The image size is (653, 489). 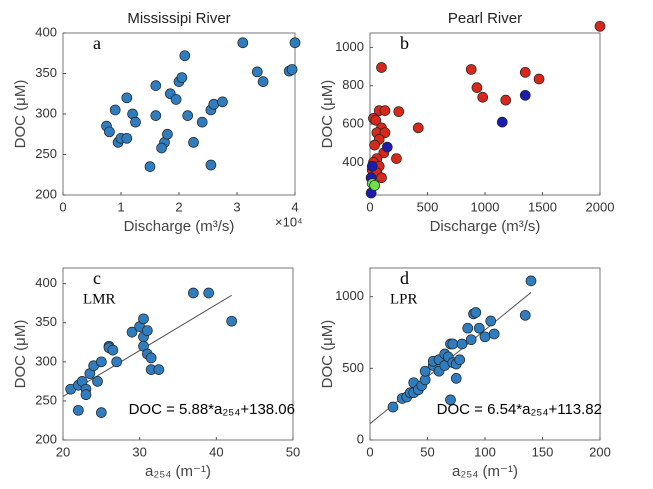 I want to click on y-tick-label: 600, so click(x=353, y=123).